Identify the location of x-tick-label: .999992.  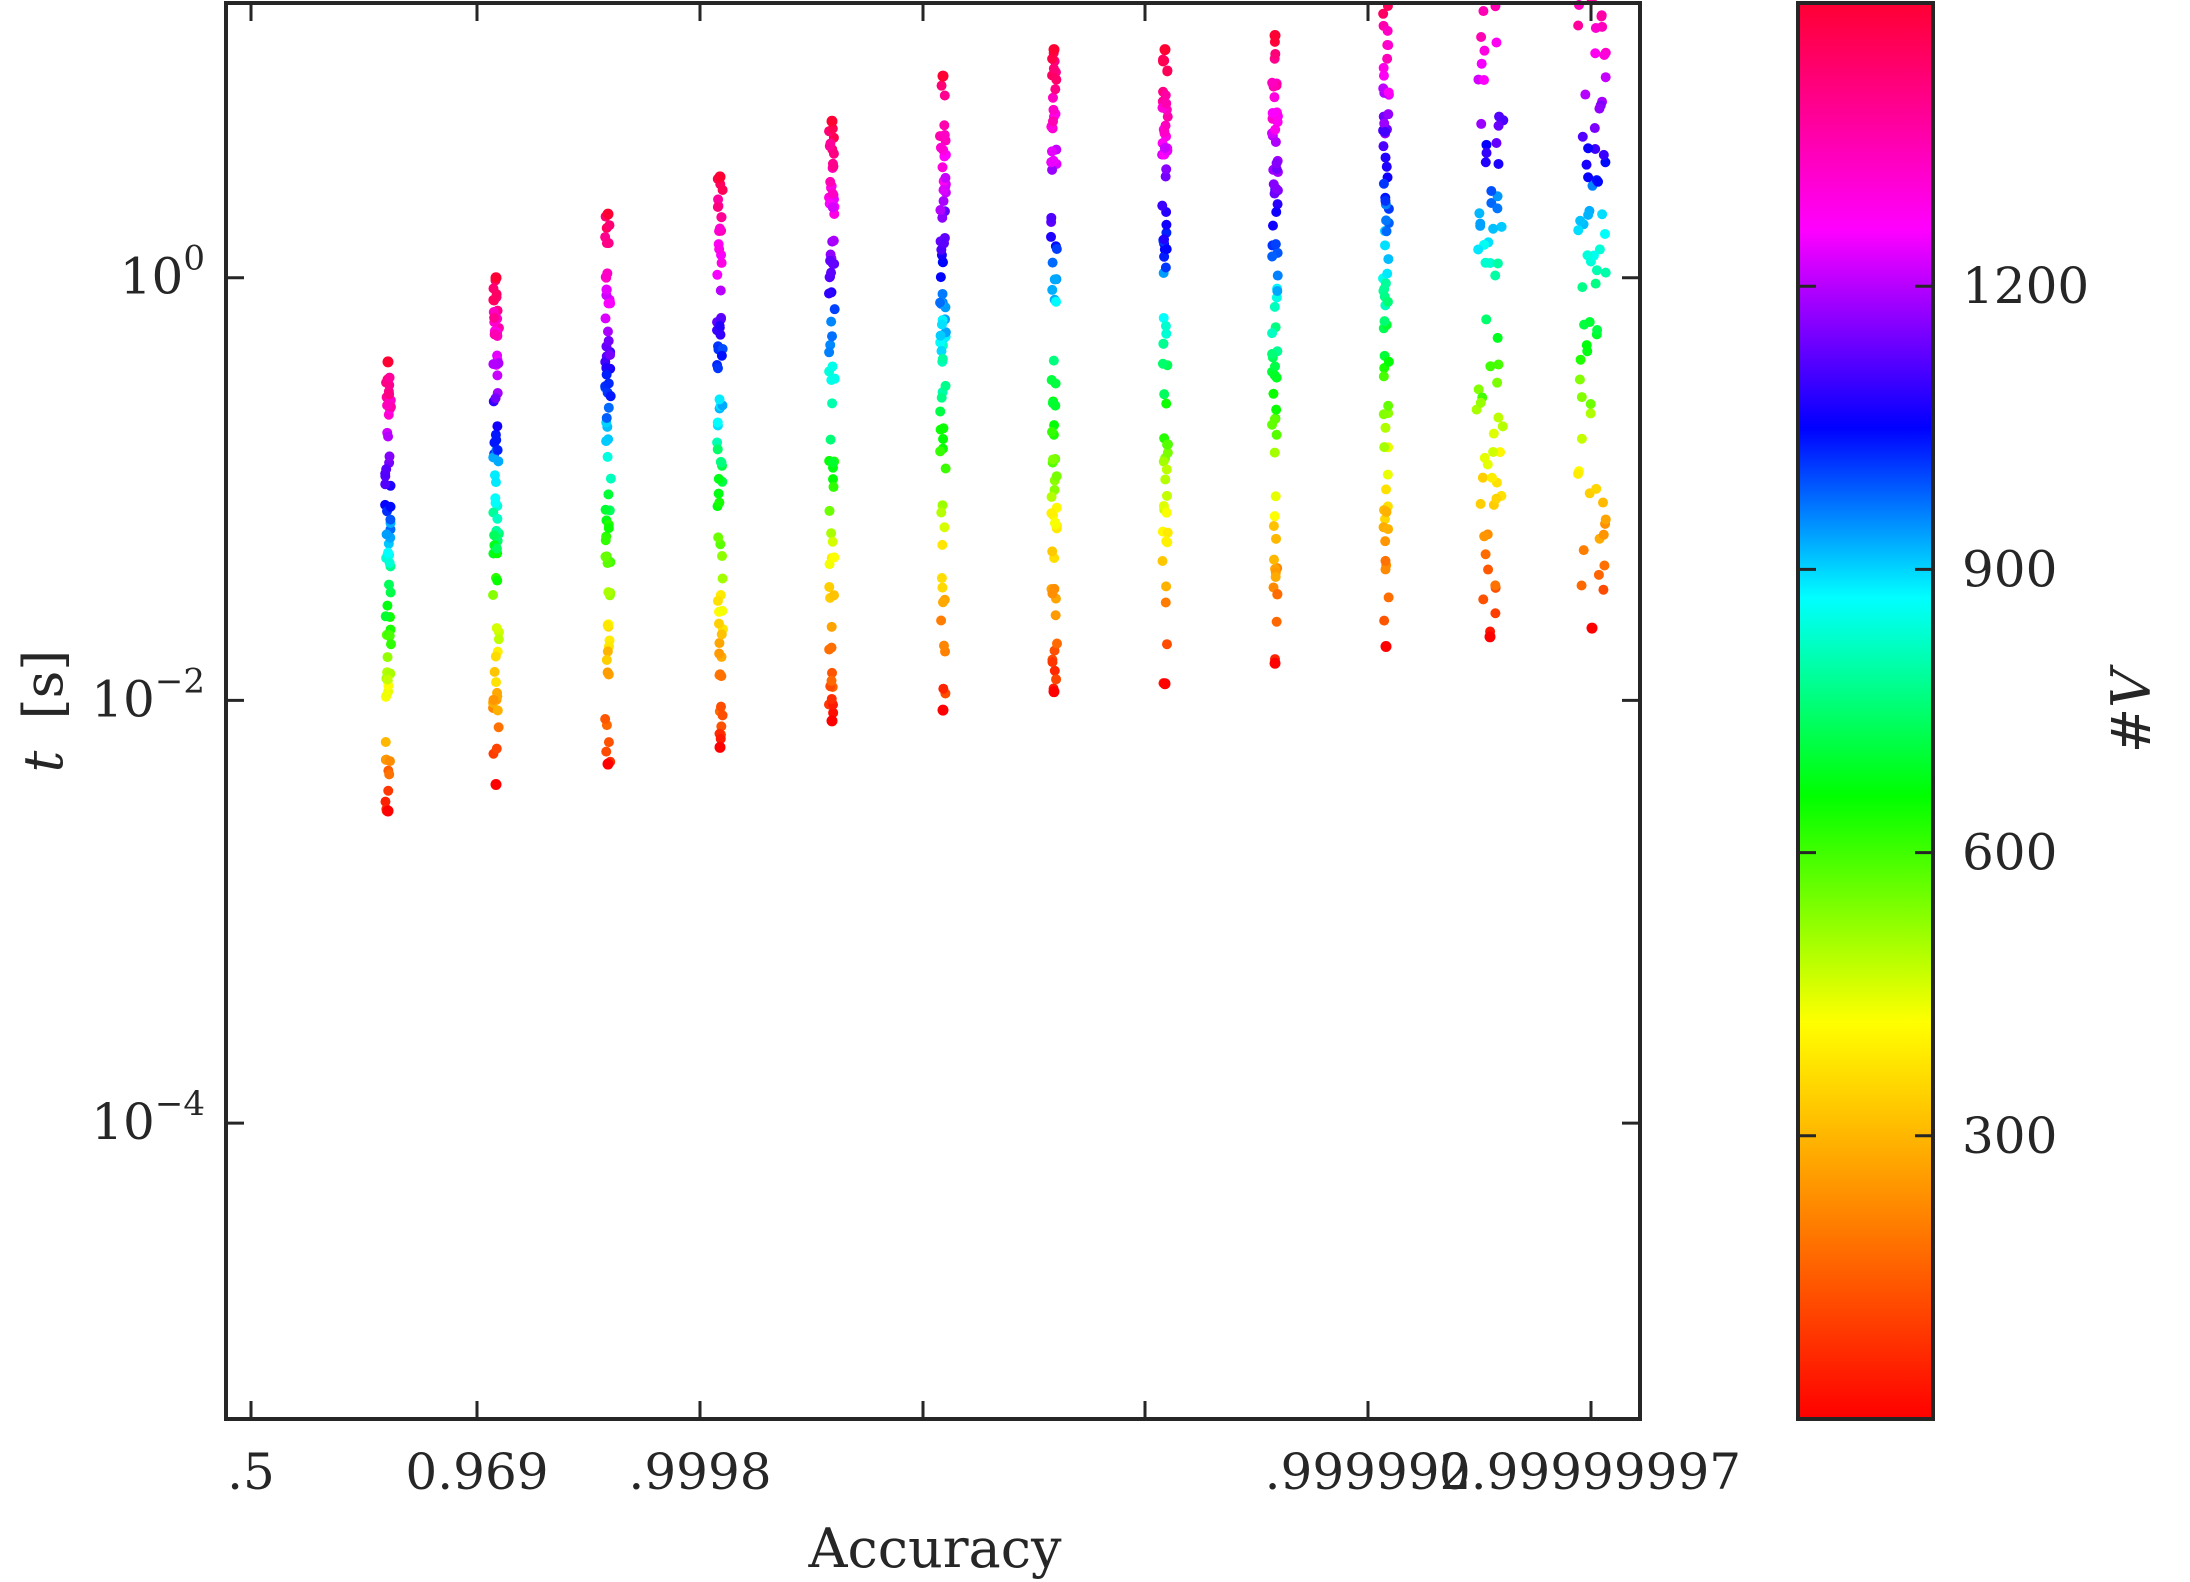
(1368, 1472).